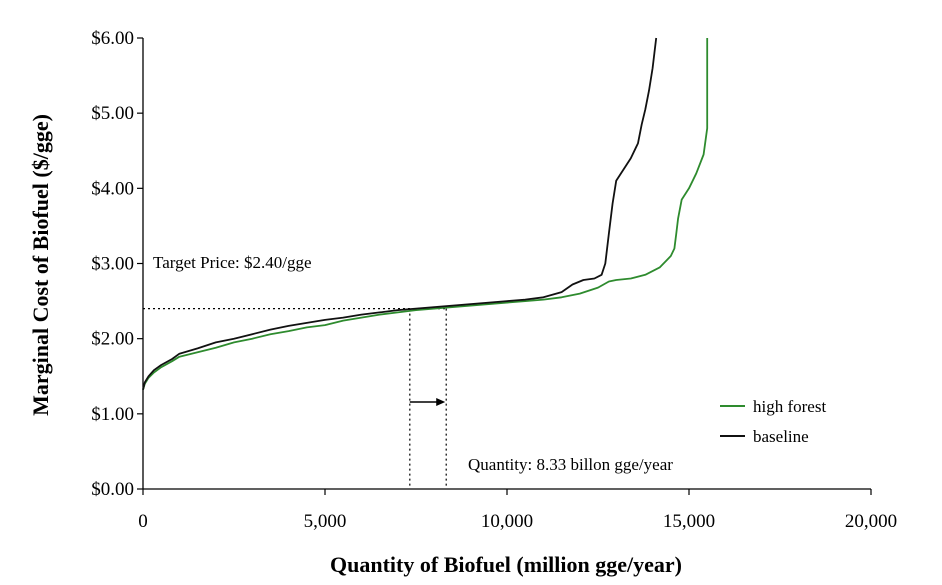  Describe the element at coordinates (112, 339) in the screenshot. I see `y-tick-label: $2.00` at that location.